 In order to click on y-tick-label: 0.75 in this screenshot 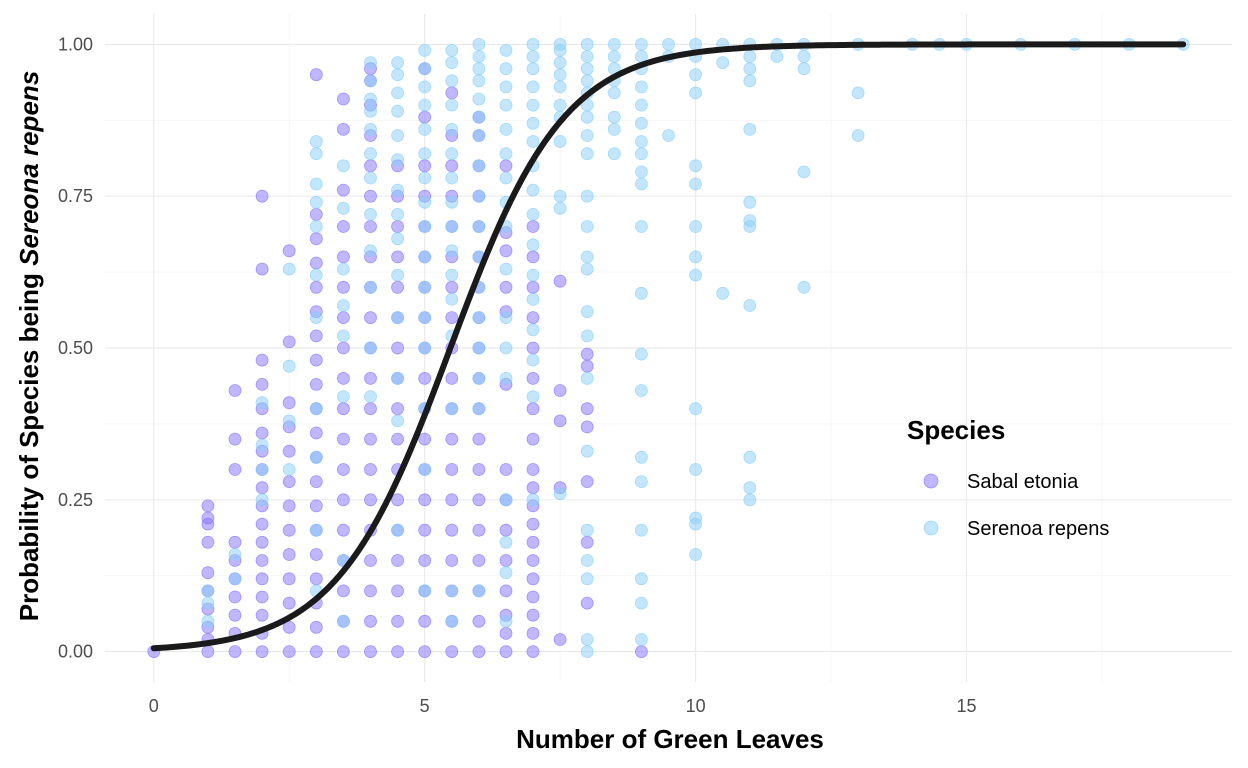, I will do `click(75, 196)`.